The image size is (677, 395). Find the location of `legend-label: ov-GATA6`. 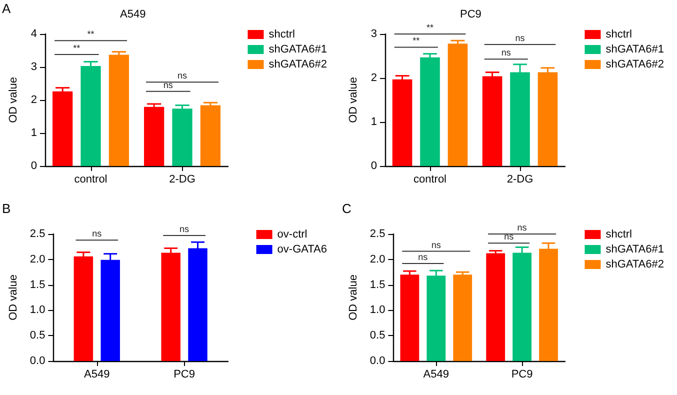

legend-label: ov-GATA6 is located at coordinates (302, 250).